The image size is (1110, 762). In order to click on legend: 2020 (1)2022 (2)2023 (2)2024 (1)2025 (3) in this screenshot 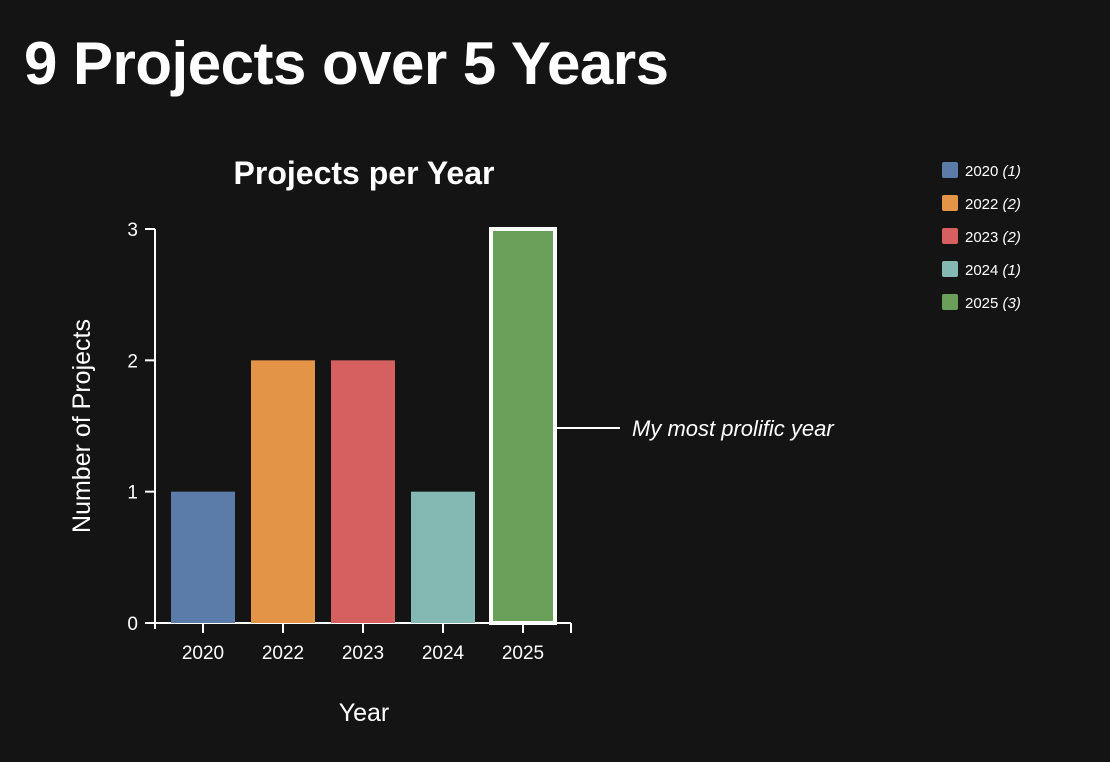, I will do `click(981, 237)`.